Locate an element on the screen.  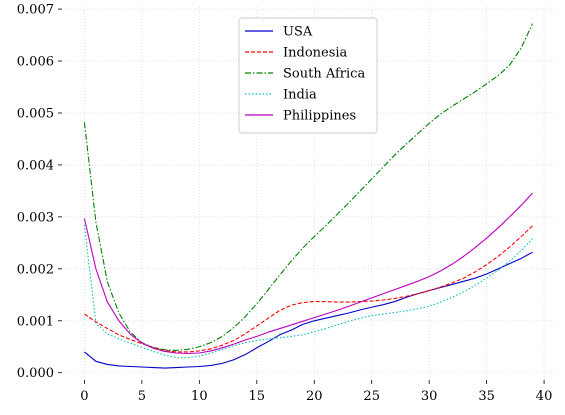
x-tick-label: 15 is located at coordinates (257, 396).